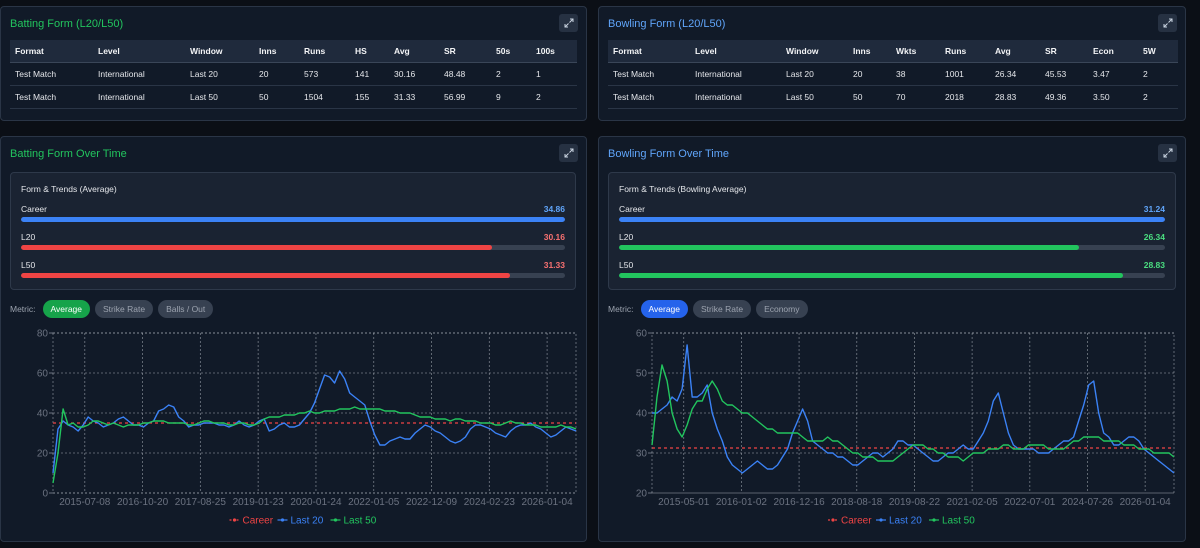  Describe the element at coordinates (800, 502) in the screenshot. I see `x-tick-label: 2016-12-16` at that location.